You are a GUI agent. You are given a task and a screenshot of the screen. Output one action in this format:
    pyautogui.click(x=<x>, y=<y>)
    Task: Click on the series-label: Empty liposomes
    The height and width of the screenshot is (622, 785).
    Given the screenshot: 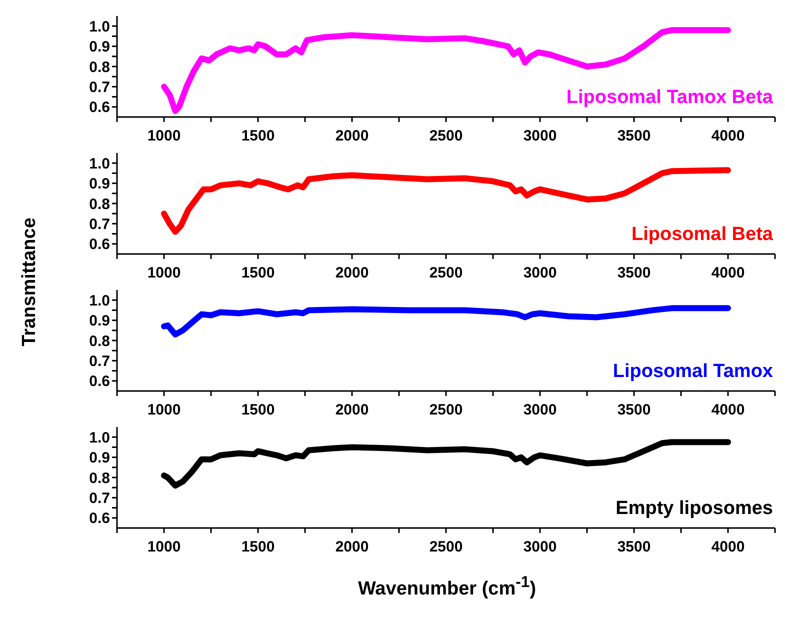 What is the action you would take?
    pyautogui.click(x=694, y=509)
    